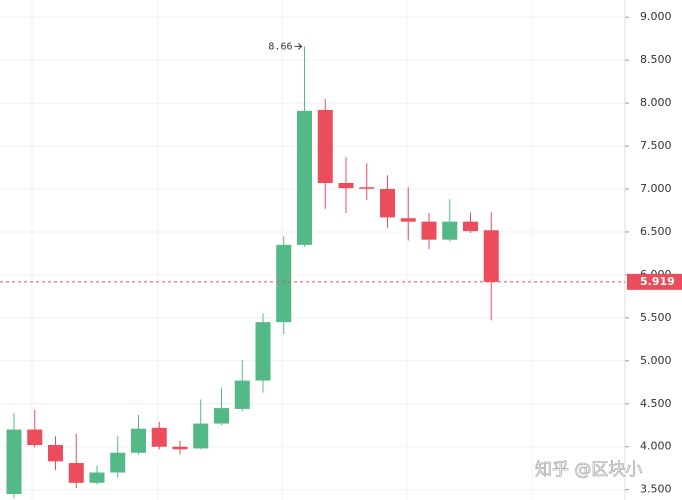 This screenshot has height=500, width=682. Describe the element at coordinates (656, 16) in the screenshot. I see `y-tick-label: 9.000` at that location.